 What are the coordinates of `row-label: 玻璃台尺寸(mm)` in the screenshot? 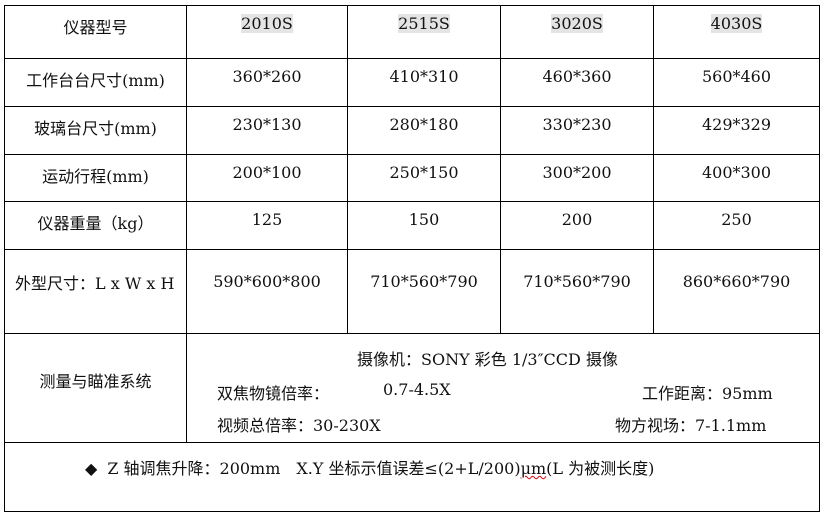 It's located at (95, 130).